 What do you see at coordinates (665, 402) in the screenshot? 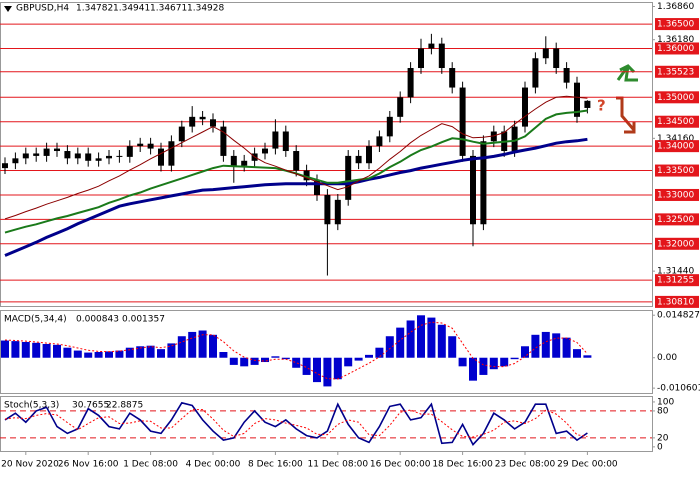
I see `y-tick-label: 100` at bounding box center [665, 402].